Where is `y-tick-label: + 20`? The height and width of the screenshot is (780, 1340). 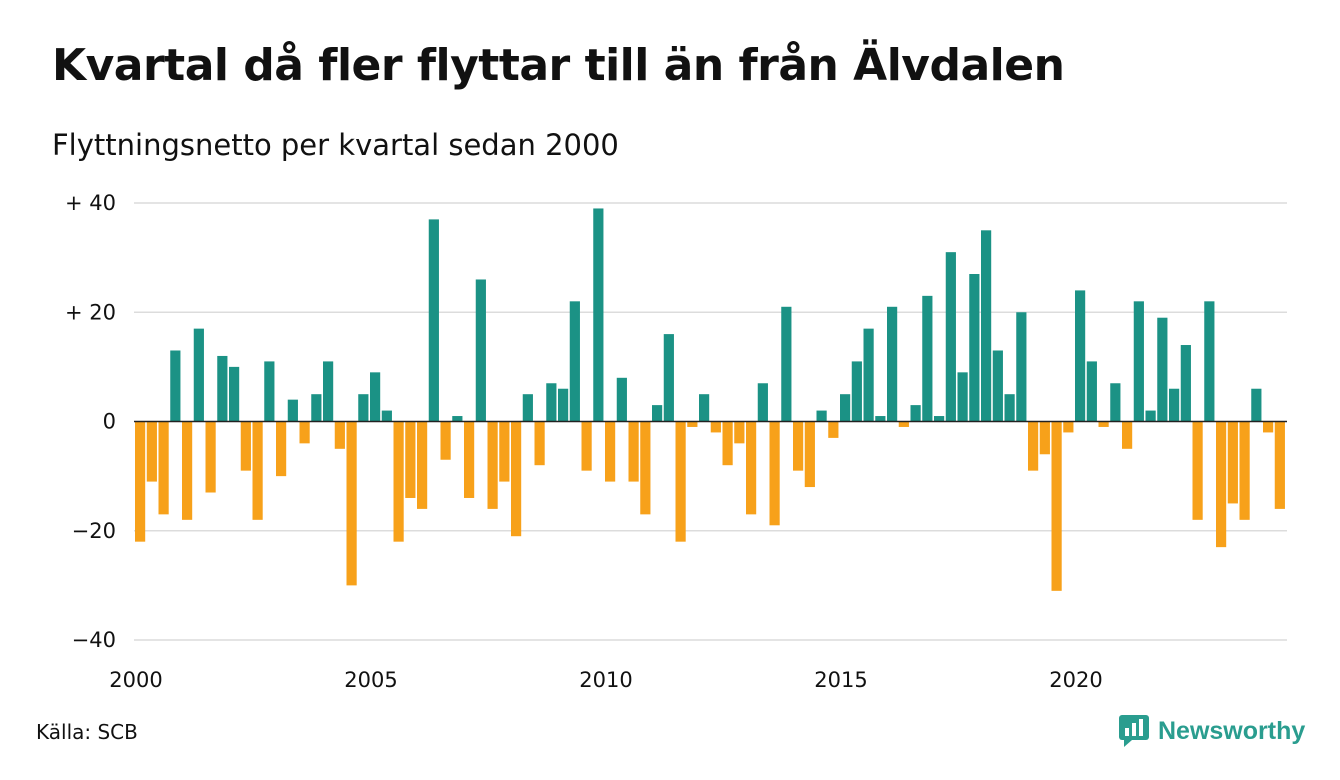 y-tick-label: + 20 is located at coordinates (90, 312).